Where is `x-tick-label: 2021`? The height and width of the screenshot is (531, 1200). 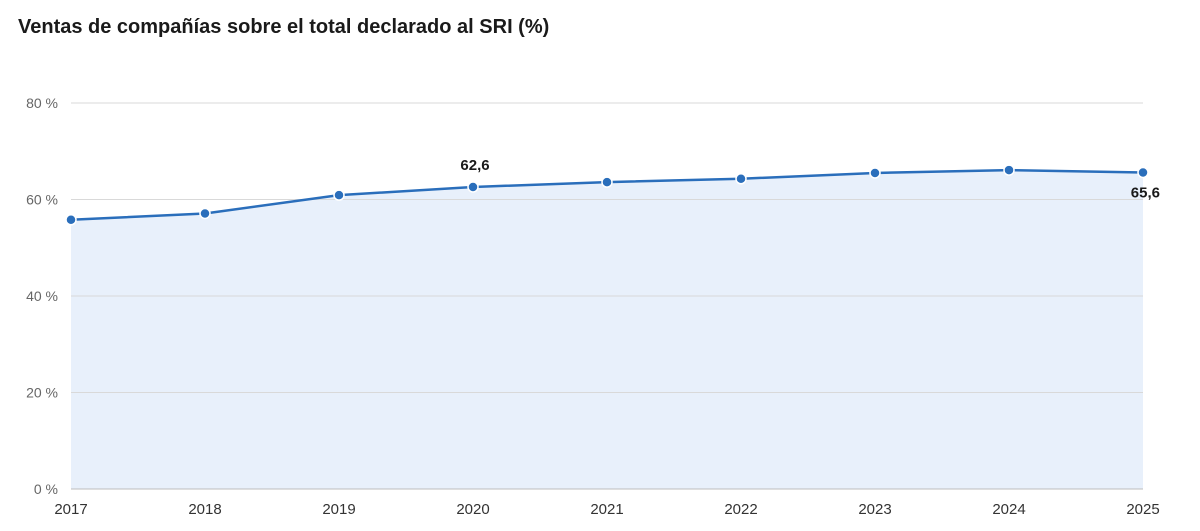
x-tick-label: 2021 is located at coordinates (606, 509).